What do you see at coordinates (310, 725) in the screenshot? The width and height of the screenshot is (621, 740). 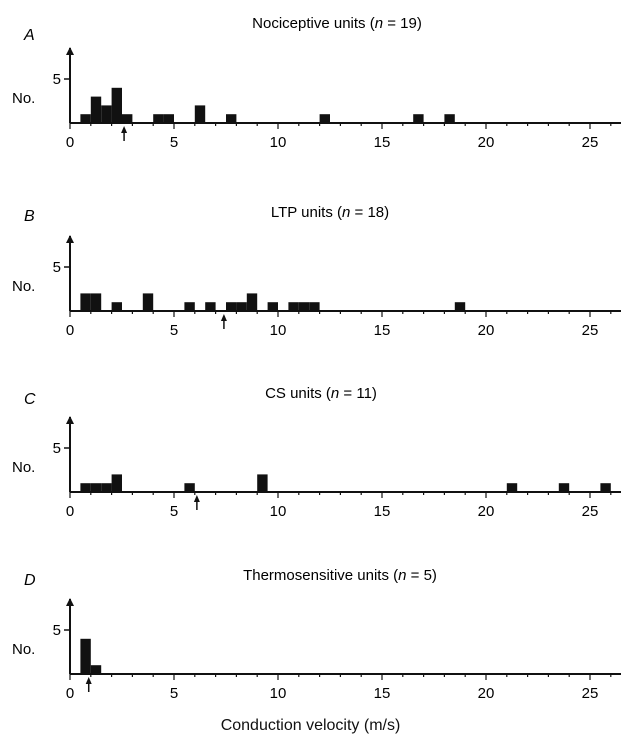 I see `x-axis-title: Conduction velocity (m/s)` at bounding box center [310, 725].